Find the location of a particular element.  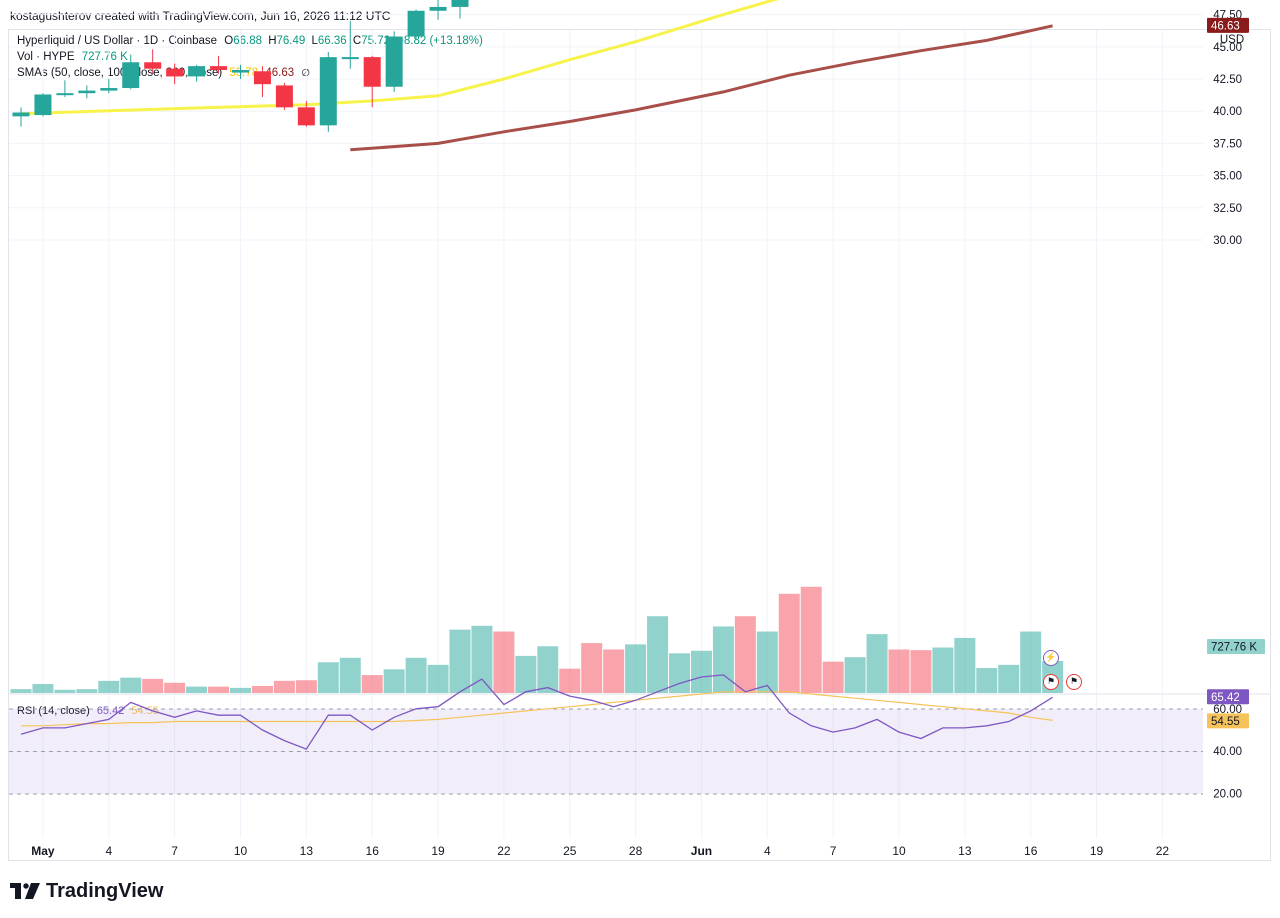

rsi-tick-label: 40.00 is located at coordinates (1227, 752).